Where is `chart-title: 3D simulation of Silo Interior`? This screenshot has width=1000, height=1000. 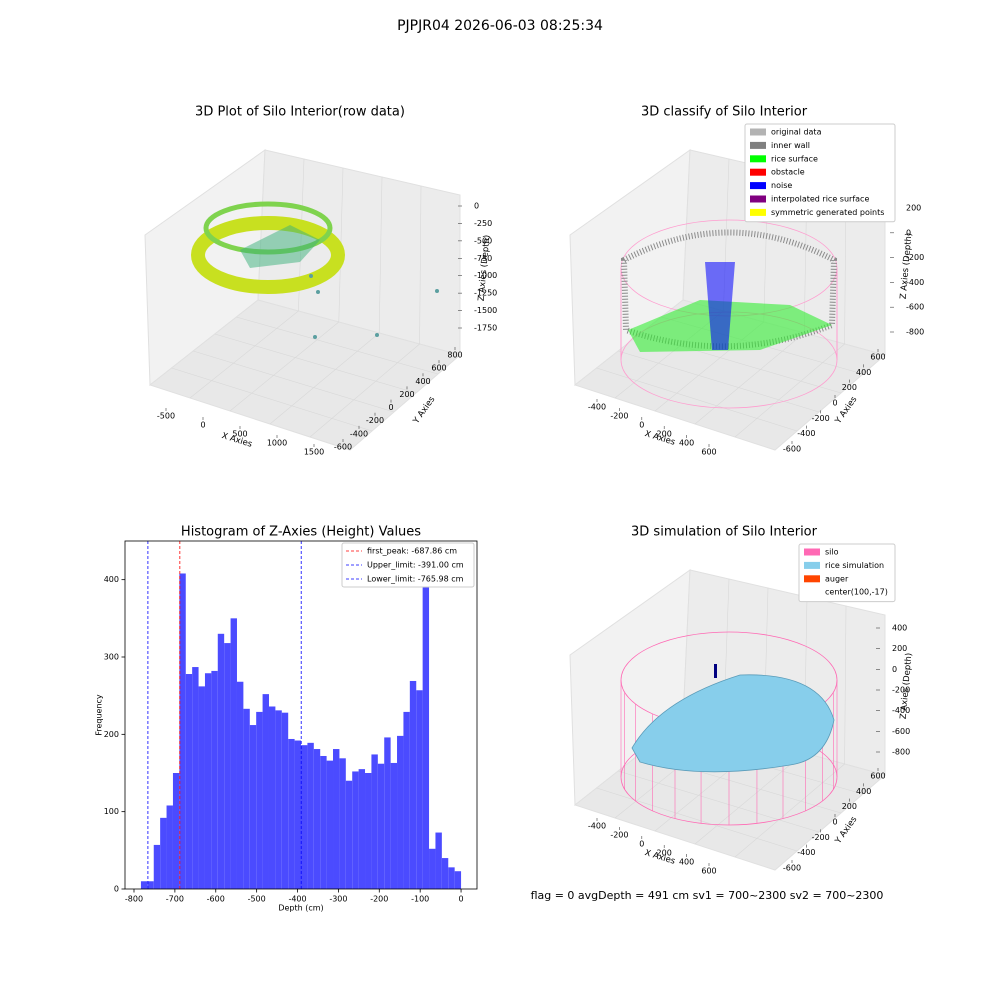
chart-title: 3D simulation of Silo Interior is located at coordinates (724, 532).